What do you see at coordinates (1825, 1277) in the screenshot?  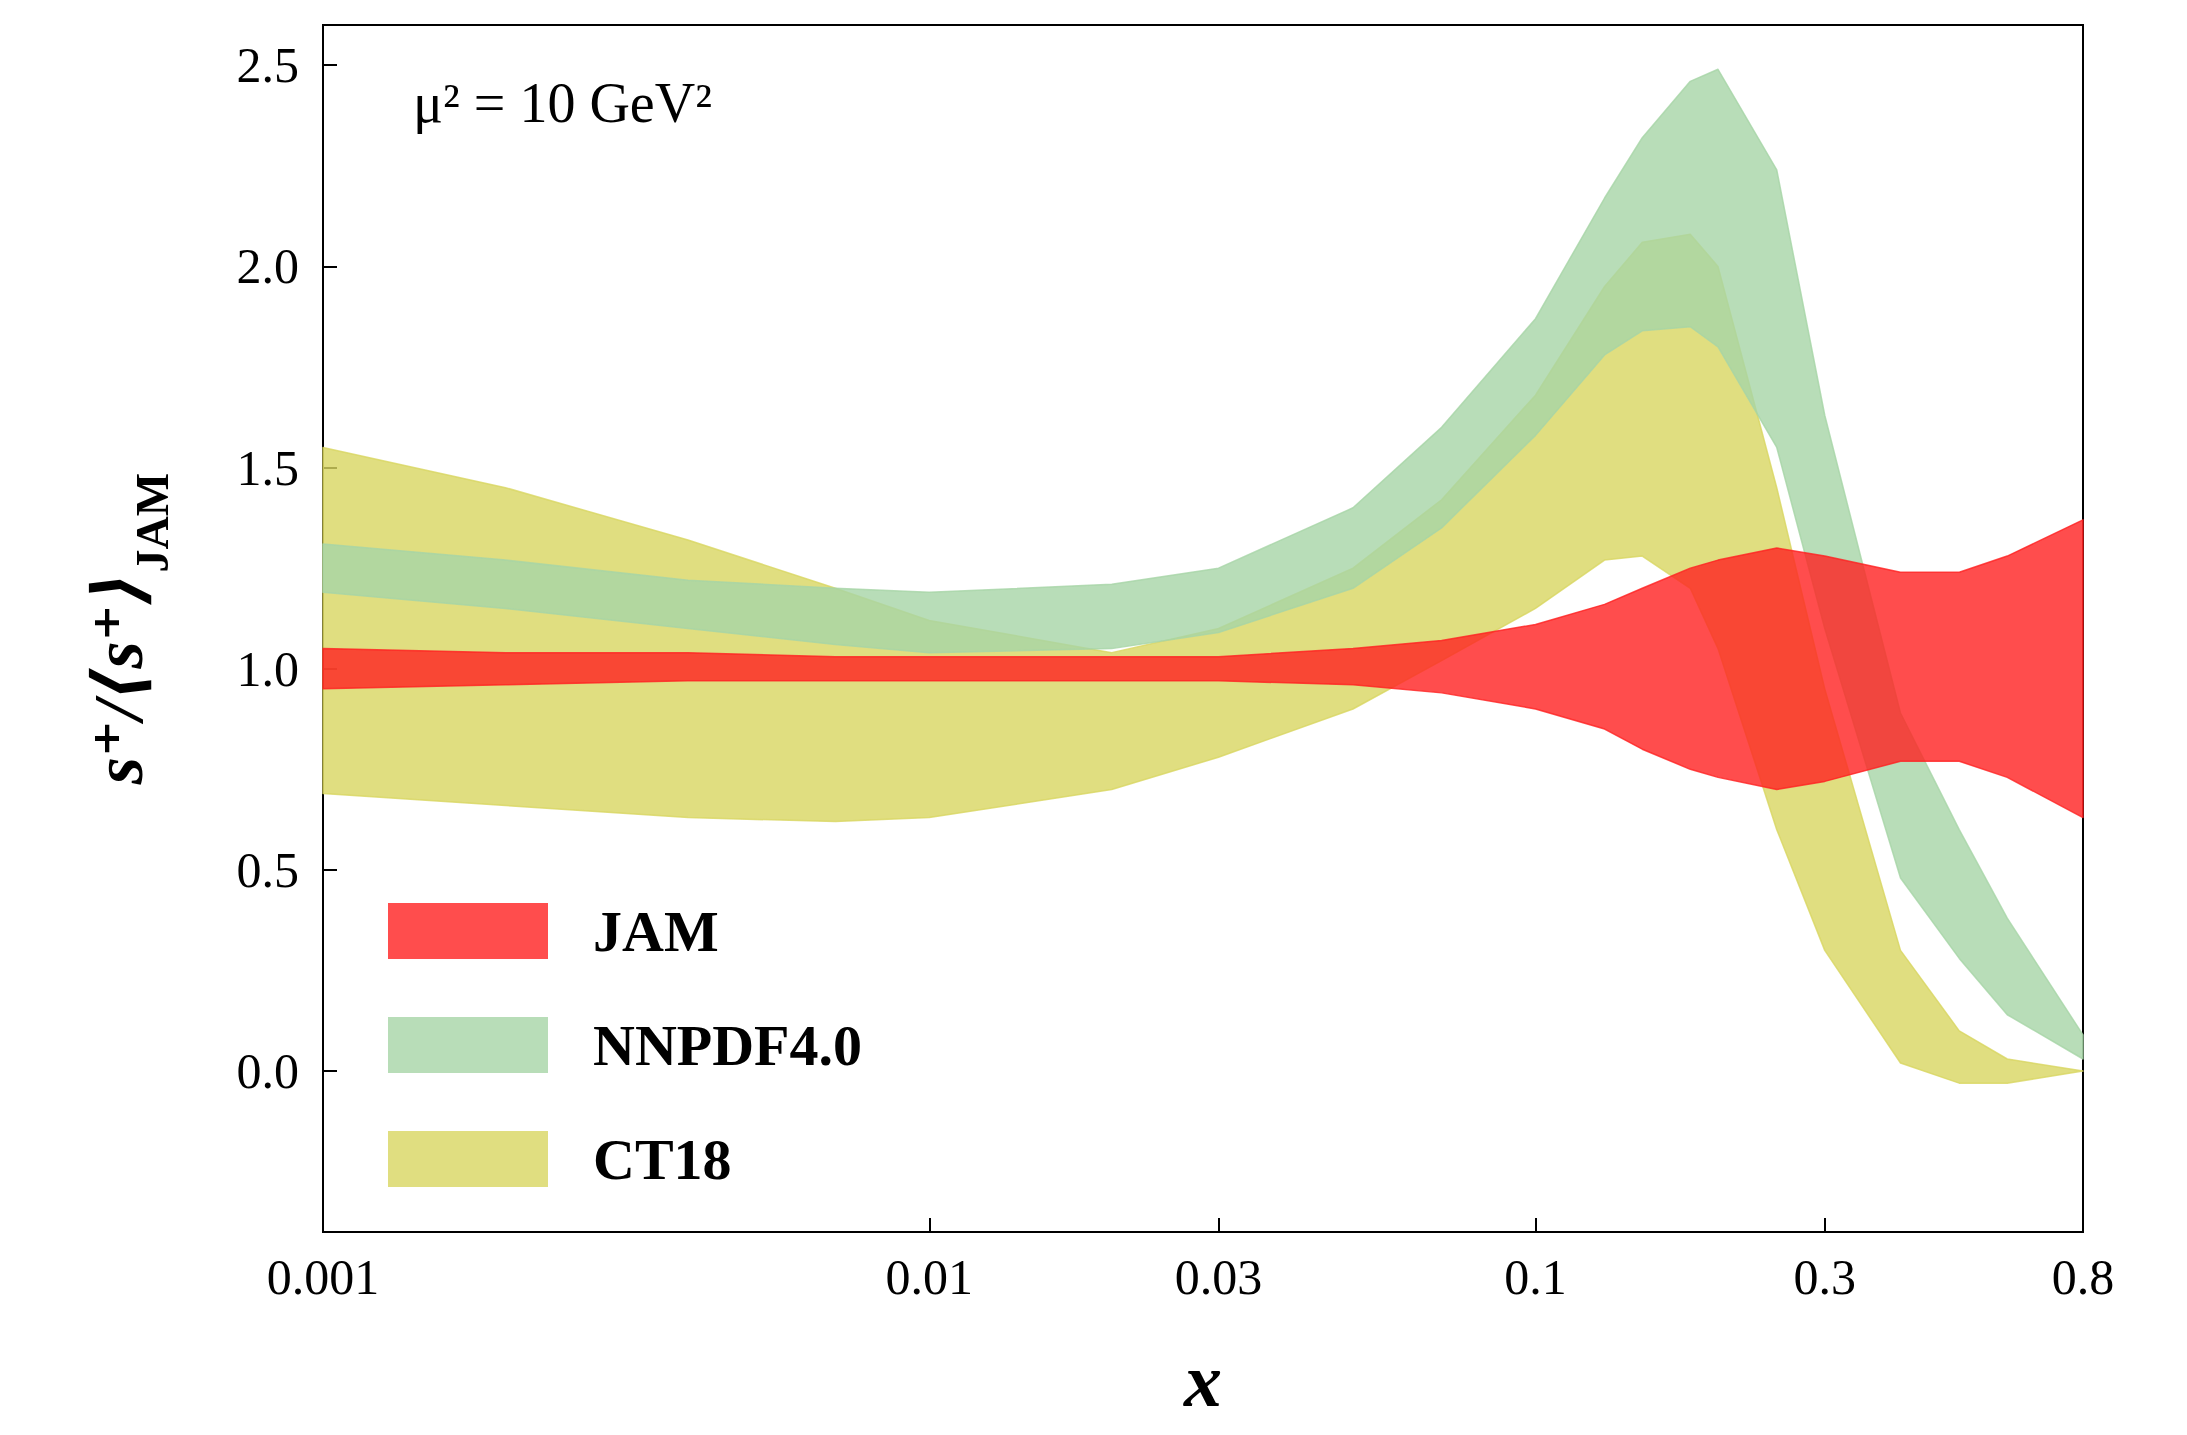 I see `x-tick-label: 0.3` at bounding box center [1825, 1277].